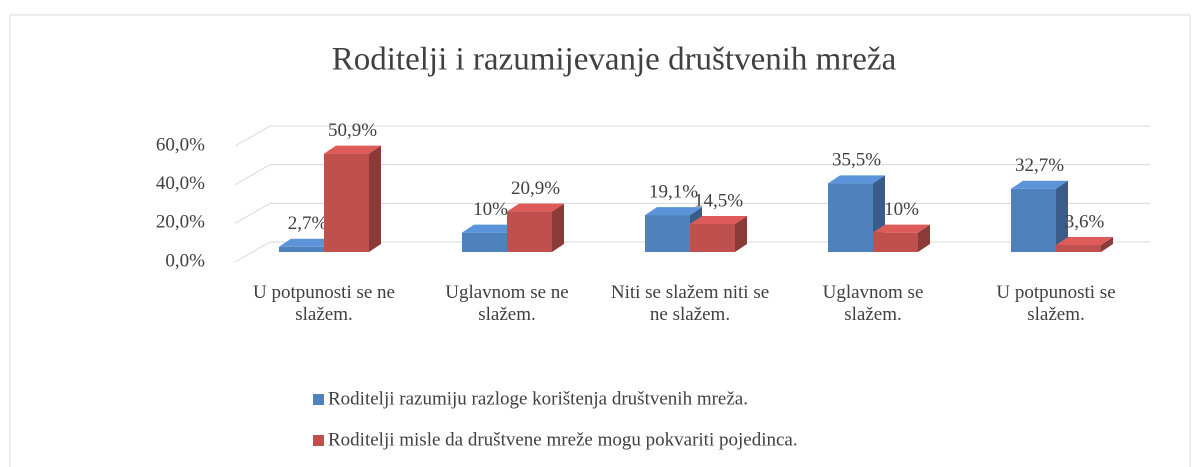 Image resolution: width=1204 pixels, height=467 pixels. I want to click on x-tick-label: U potpunosti se ne slažem., so click(324, 303).